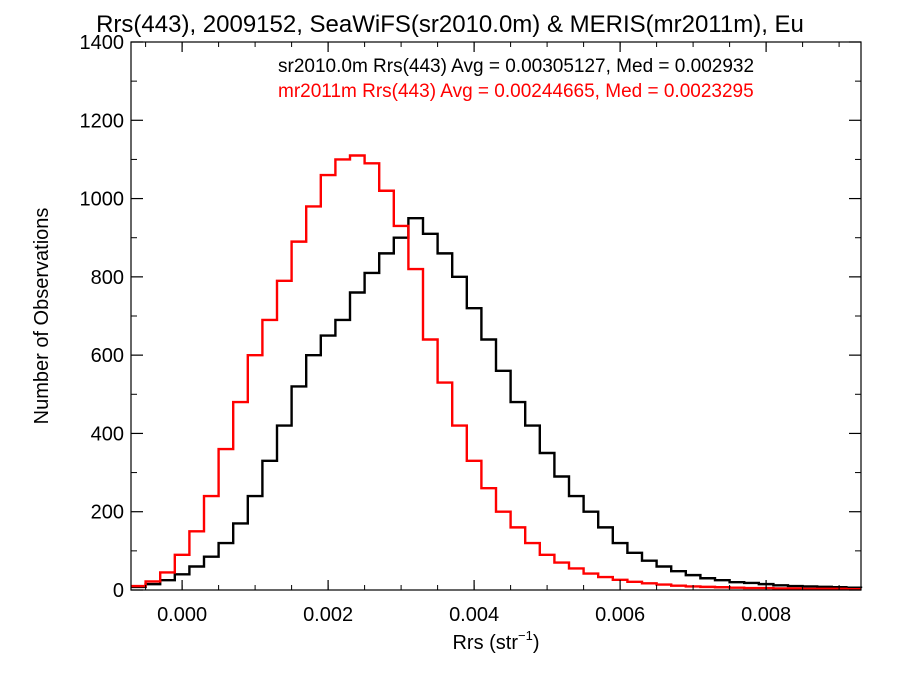  I want to click on x-tick-label: 0.008, so click(766, 615).